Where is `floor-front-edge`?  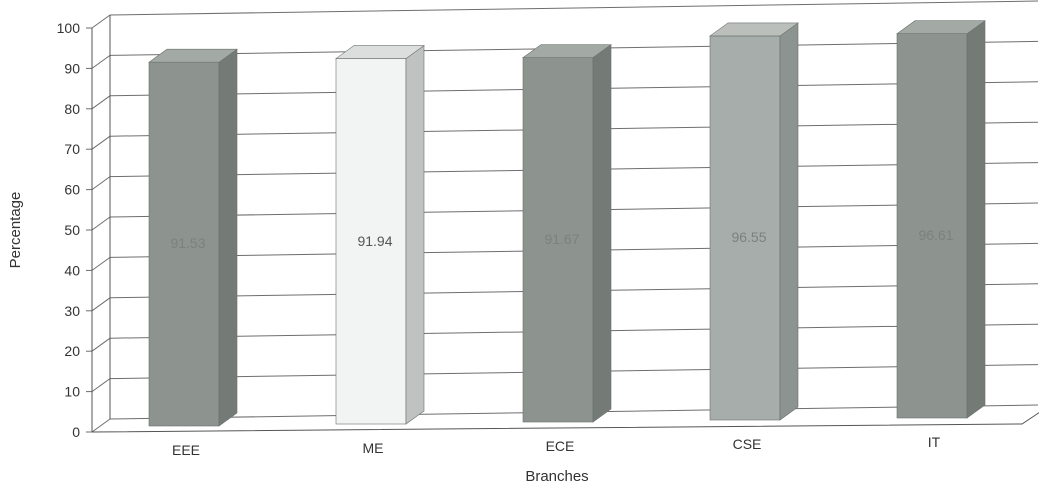 floor-front-edge is located at coordinates (565, 422).